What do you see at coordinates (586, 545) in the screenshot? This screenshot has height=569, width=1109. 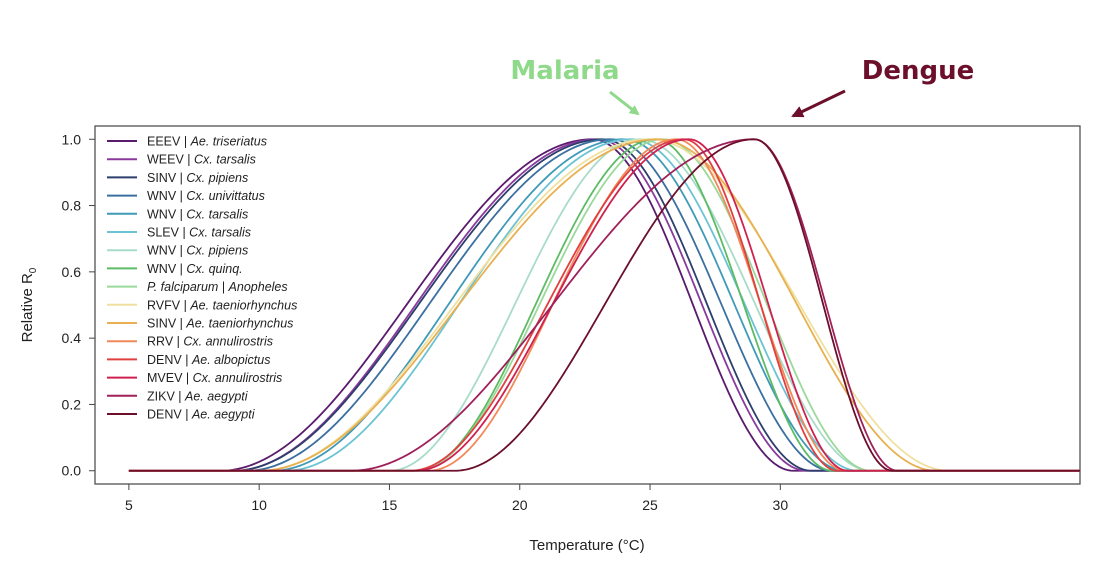 I see `x-axis-title: Temperature (°C)` at bounding box center [586, 545].